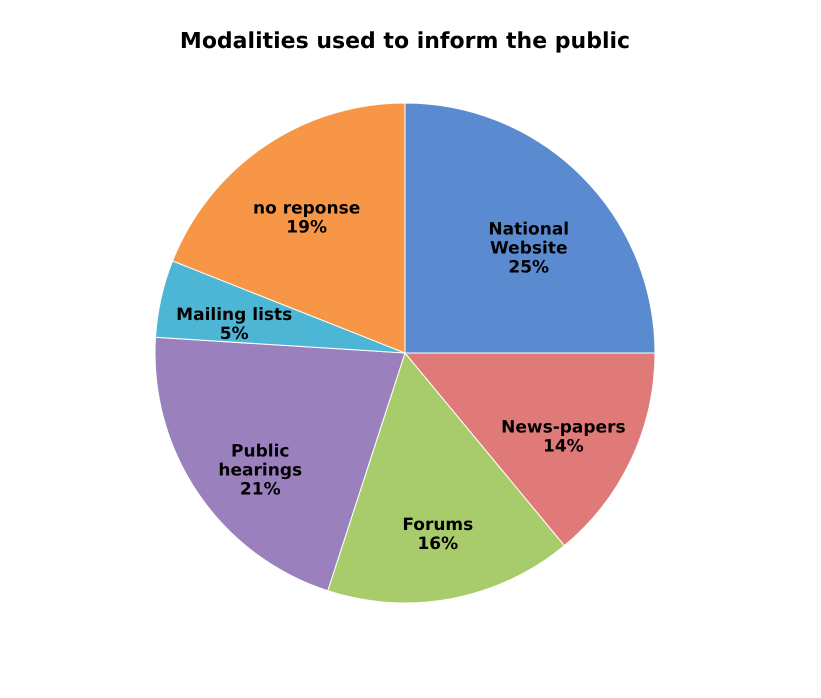 The height and width of the screenshot is (698, 821). I want to click on data-label: 16%, so click(437, 544).